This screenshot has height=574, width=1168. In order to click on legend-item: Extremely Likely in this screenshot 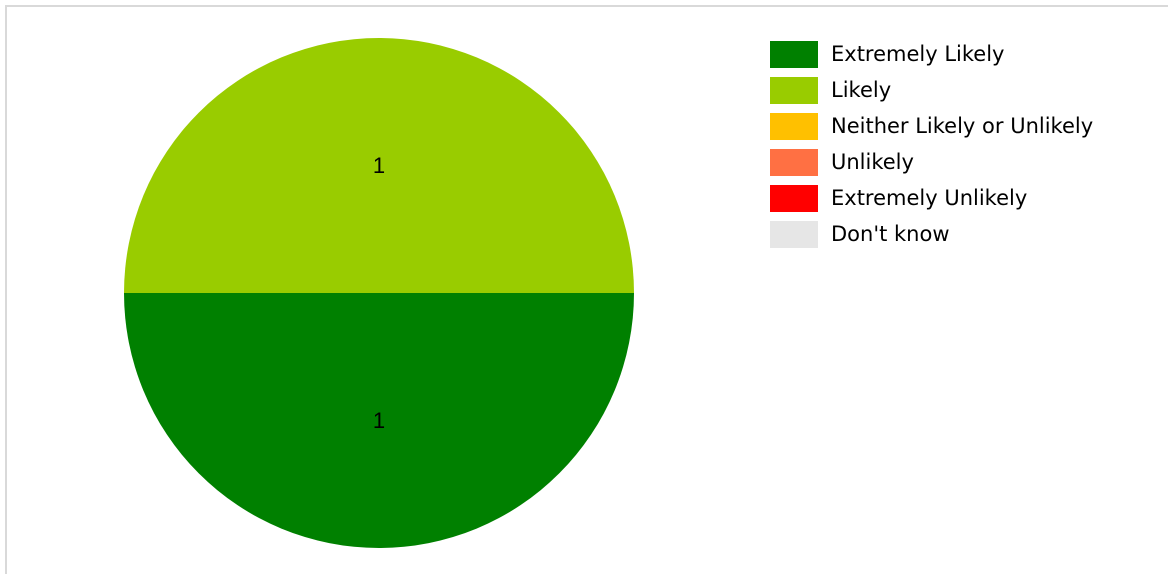, I will do `click(931, 54)`.